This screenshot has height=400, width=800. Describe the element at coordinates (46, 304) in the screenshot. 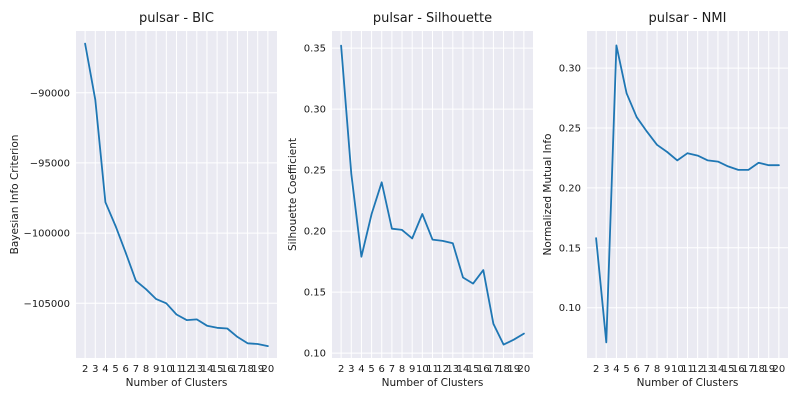

I see `y-tick-label: −105000` at that location.